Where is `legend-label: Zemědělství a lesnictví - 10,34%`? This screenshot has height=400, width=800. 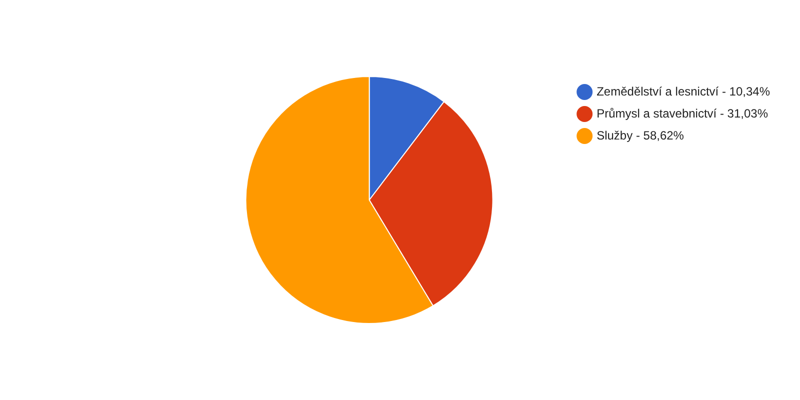
legend-label: Zemědělství a lesnictví - 10,34% is located at coordinates (683, 91).